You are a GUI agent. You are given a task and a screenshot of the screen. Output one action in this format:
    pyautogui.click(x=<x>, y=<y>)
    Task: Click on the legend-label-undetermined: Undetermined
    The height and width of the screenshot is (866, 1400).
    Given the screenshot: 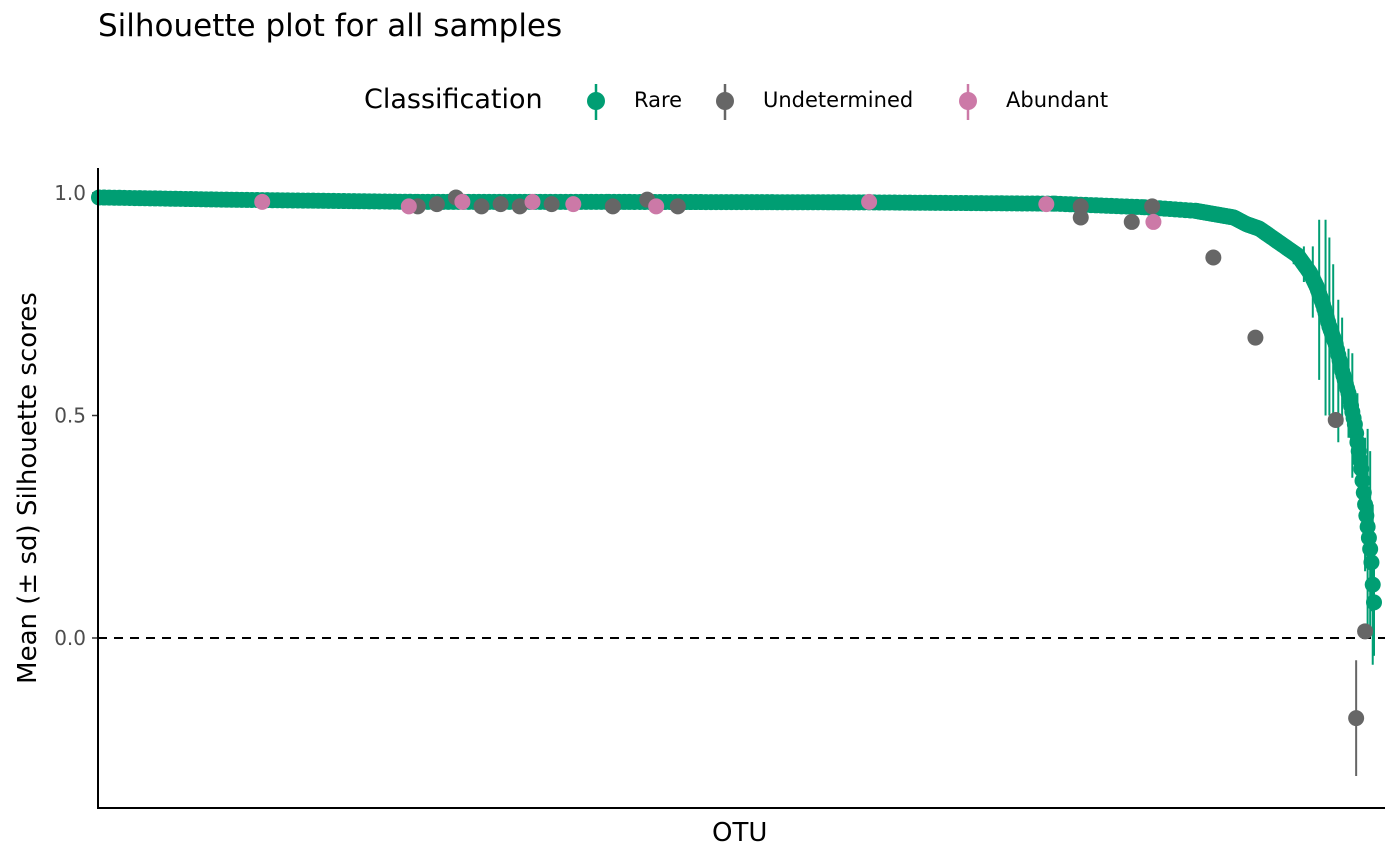 What is the action you would take?
    pyautogui.click(x=838, y=100)
    